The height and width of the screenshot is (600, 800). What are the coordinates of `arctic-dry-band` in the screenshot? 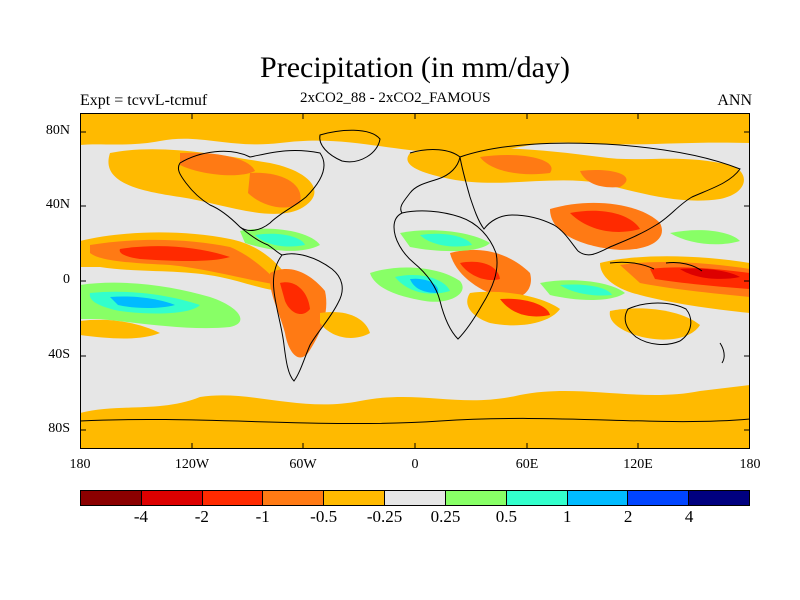 It's located at (415, 134).